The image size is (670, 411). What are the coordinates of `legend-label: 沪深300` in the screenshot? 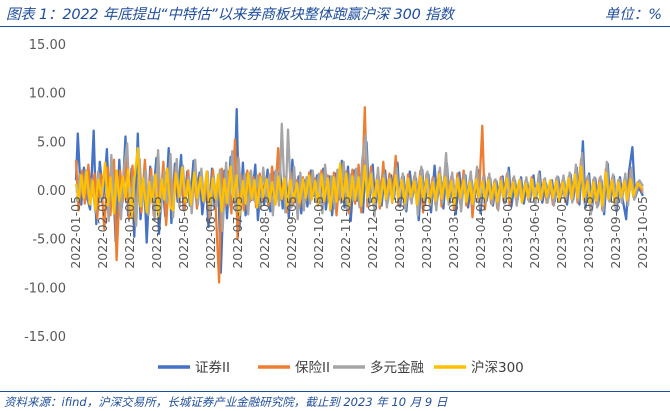 It's located at (497, 368).